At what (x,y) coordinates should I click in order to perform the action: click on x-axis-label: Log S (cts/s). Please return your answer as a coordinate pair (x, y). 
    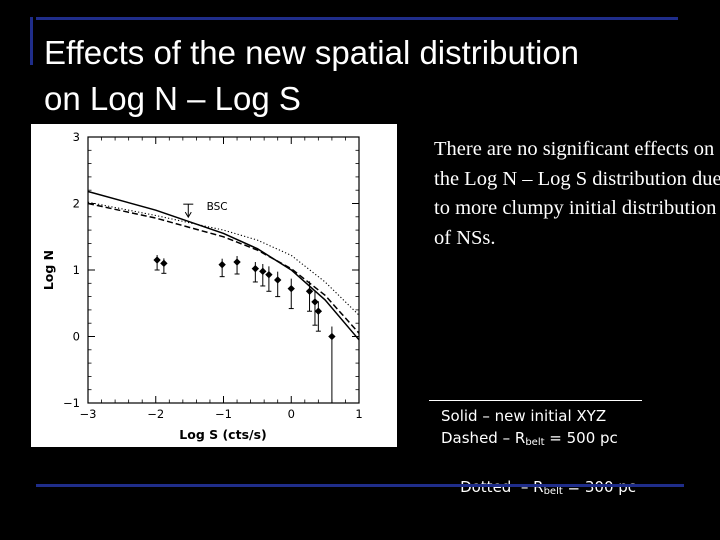
    Looking at the image, I should click on (222, 434).